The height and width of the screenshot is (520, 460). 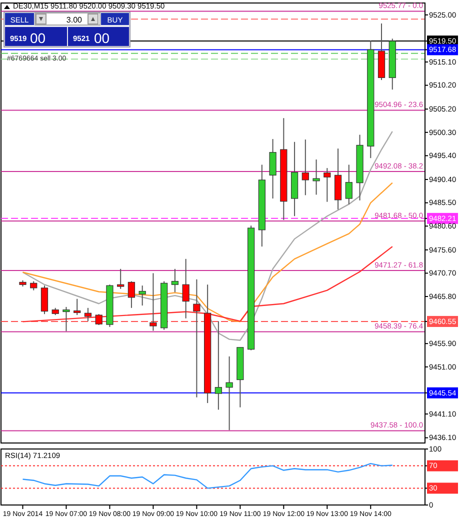 I want to click on annotation: 3.00, so click(x=74, y=20).